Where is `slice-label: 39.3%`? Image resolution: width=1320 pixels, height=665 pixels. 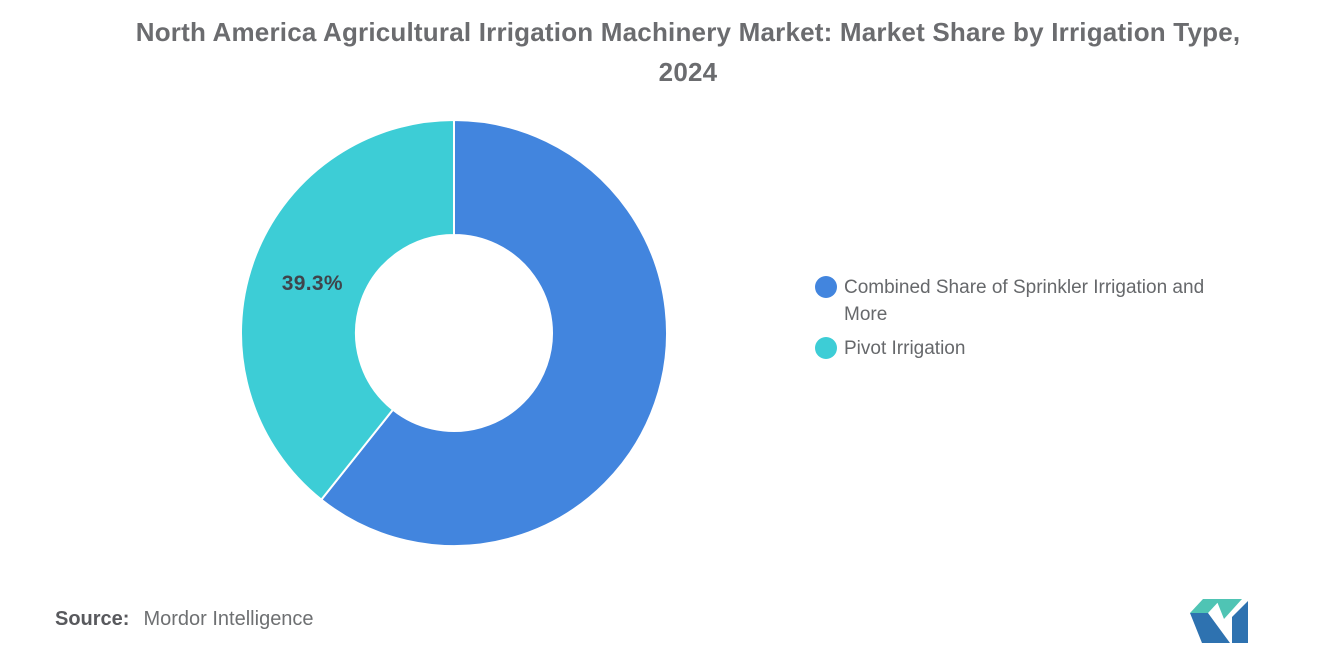
slice-label: 39.3% is located at coordinates (312, 283).